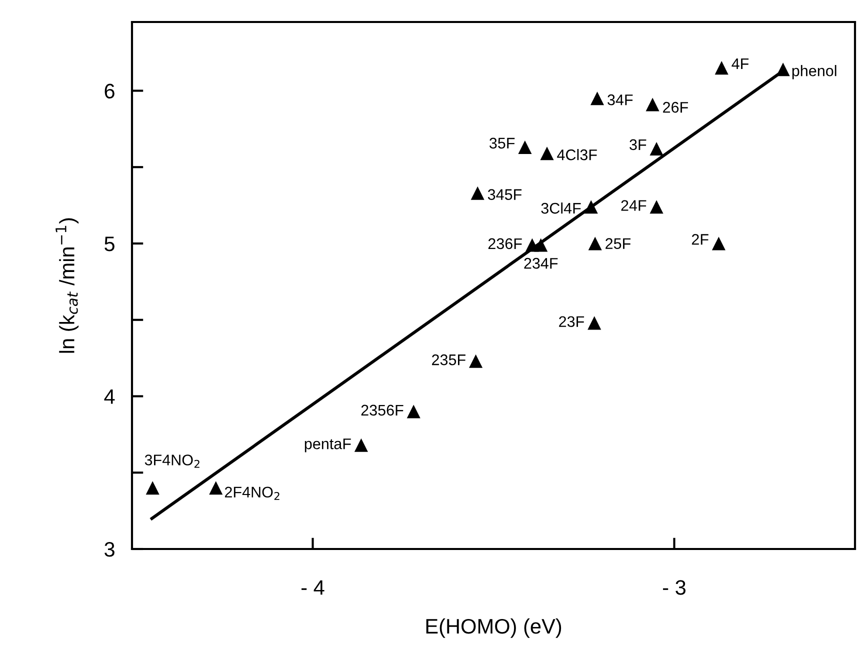 The height and width of the screenshot is (651, 859). I want to click on annotation: 2F, so click(700, 239).